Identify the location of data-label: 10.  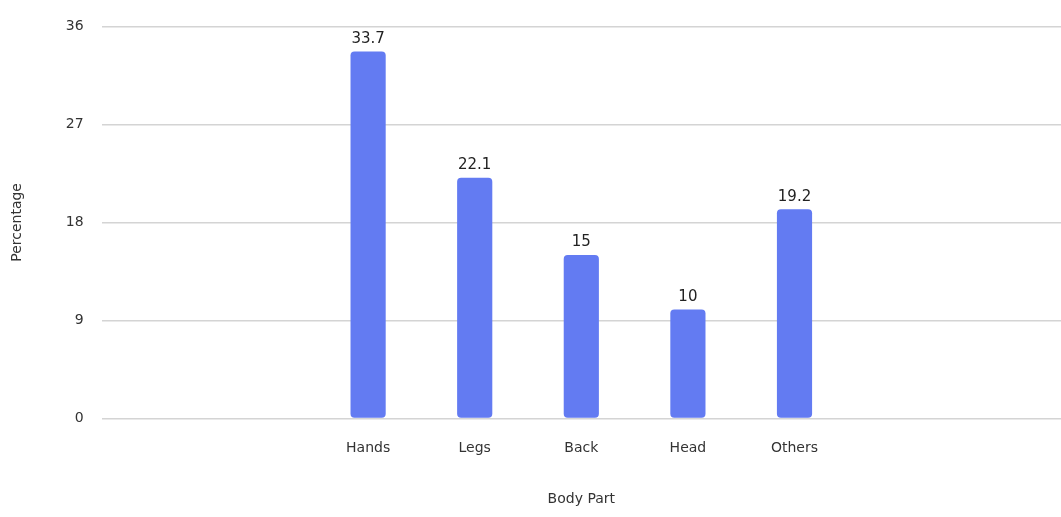
(688, 295).